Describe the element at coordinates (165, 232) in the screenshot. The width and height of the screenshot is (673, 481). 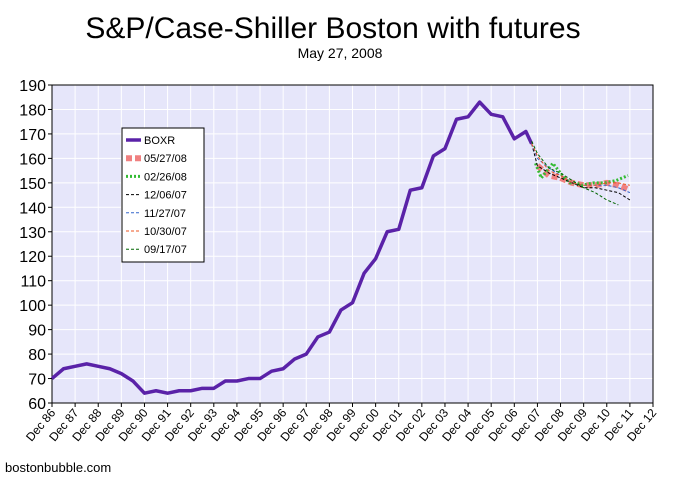
I see `legend-label: 10/30/07` at that location.